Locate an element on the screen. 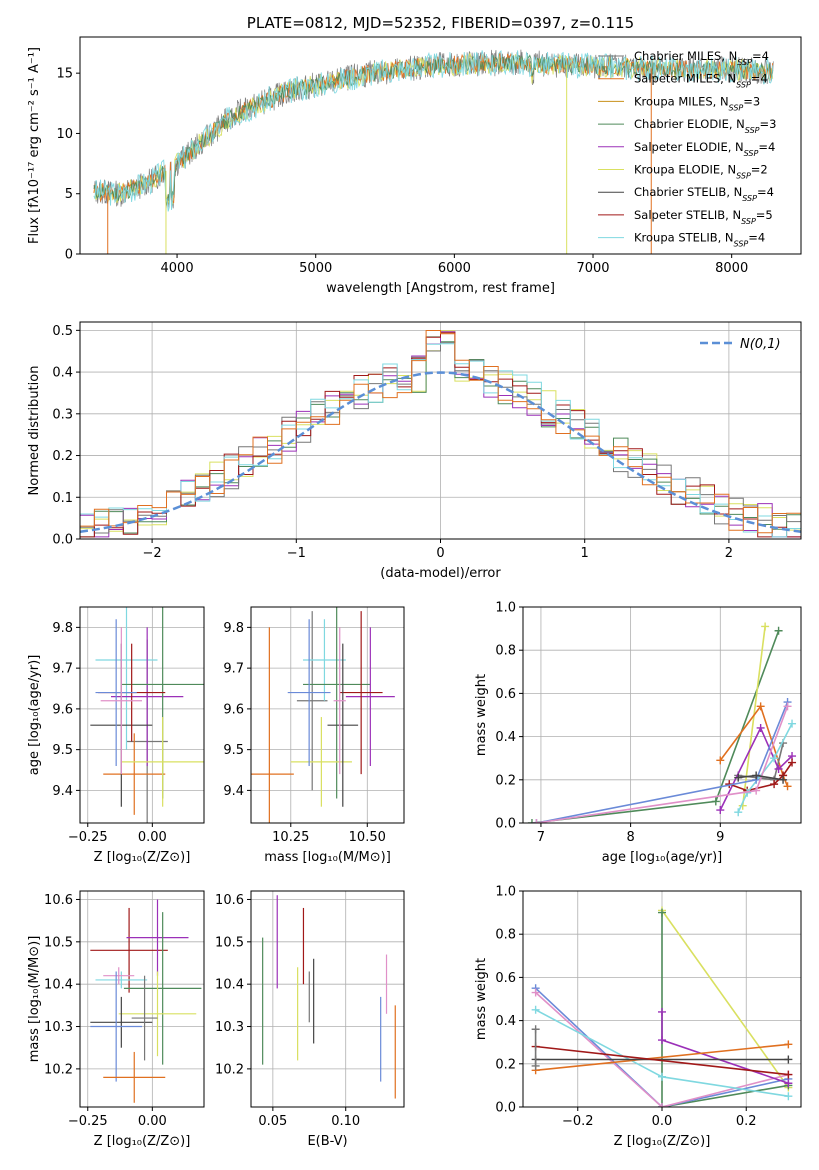 The height and width of the screenshot is (1170, 819). legend-text: Chabrier ELODIE, N is located at coordinates (689, 124).